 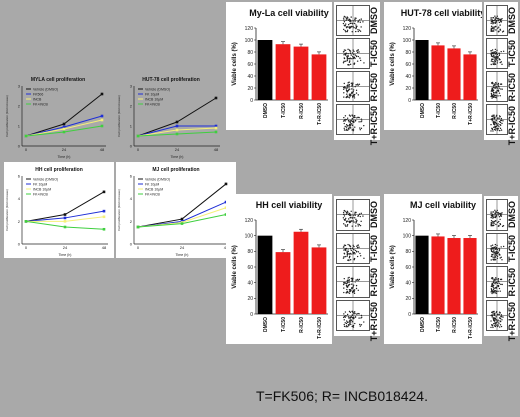 I want to click on y-tick-label: 3, so click(x=131, y=86).